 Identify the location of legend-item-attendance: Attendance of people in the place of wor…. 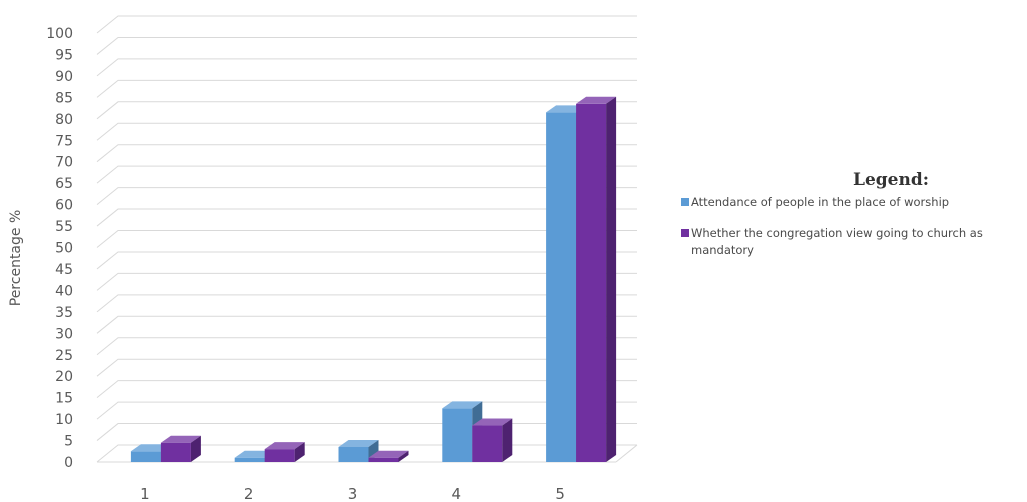
(854, 202).